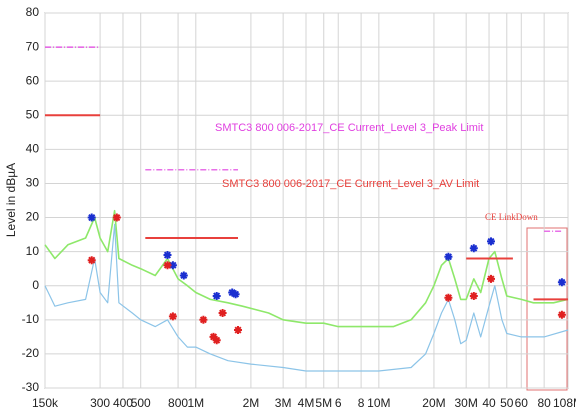 The height and width of the screenshot is (414, 576). What do you see at coordinates (33, 149) in the screenshot?
I see `y-tick-label: 40` at bounding box center [33, 149].